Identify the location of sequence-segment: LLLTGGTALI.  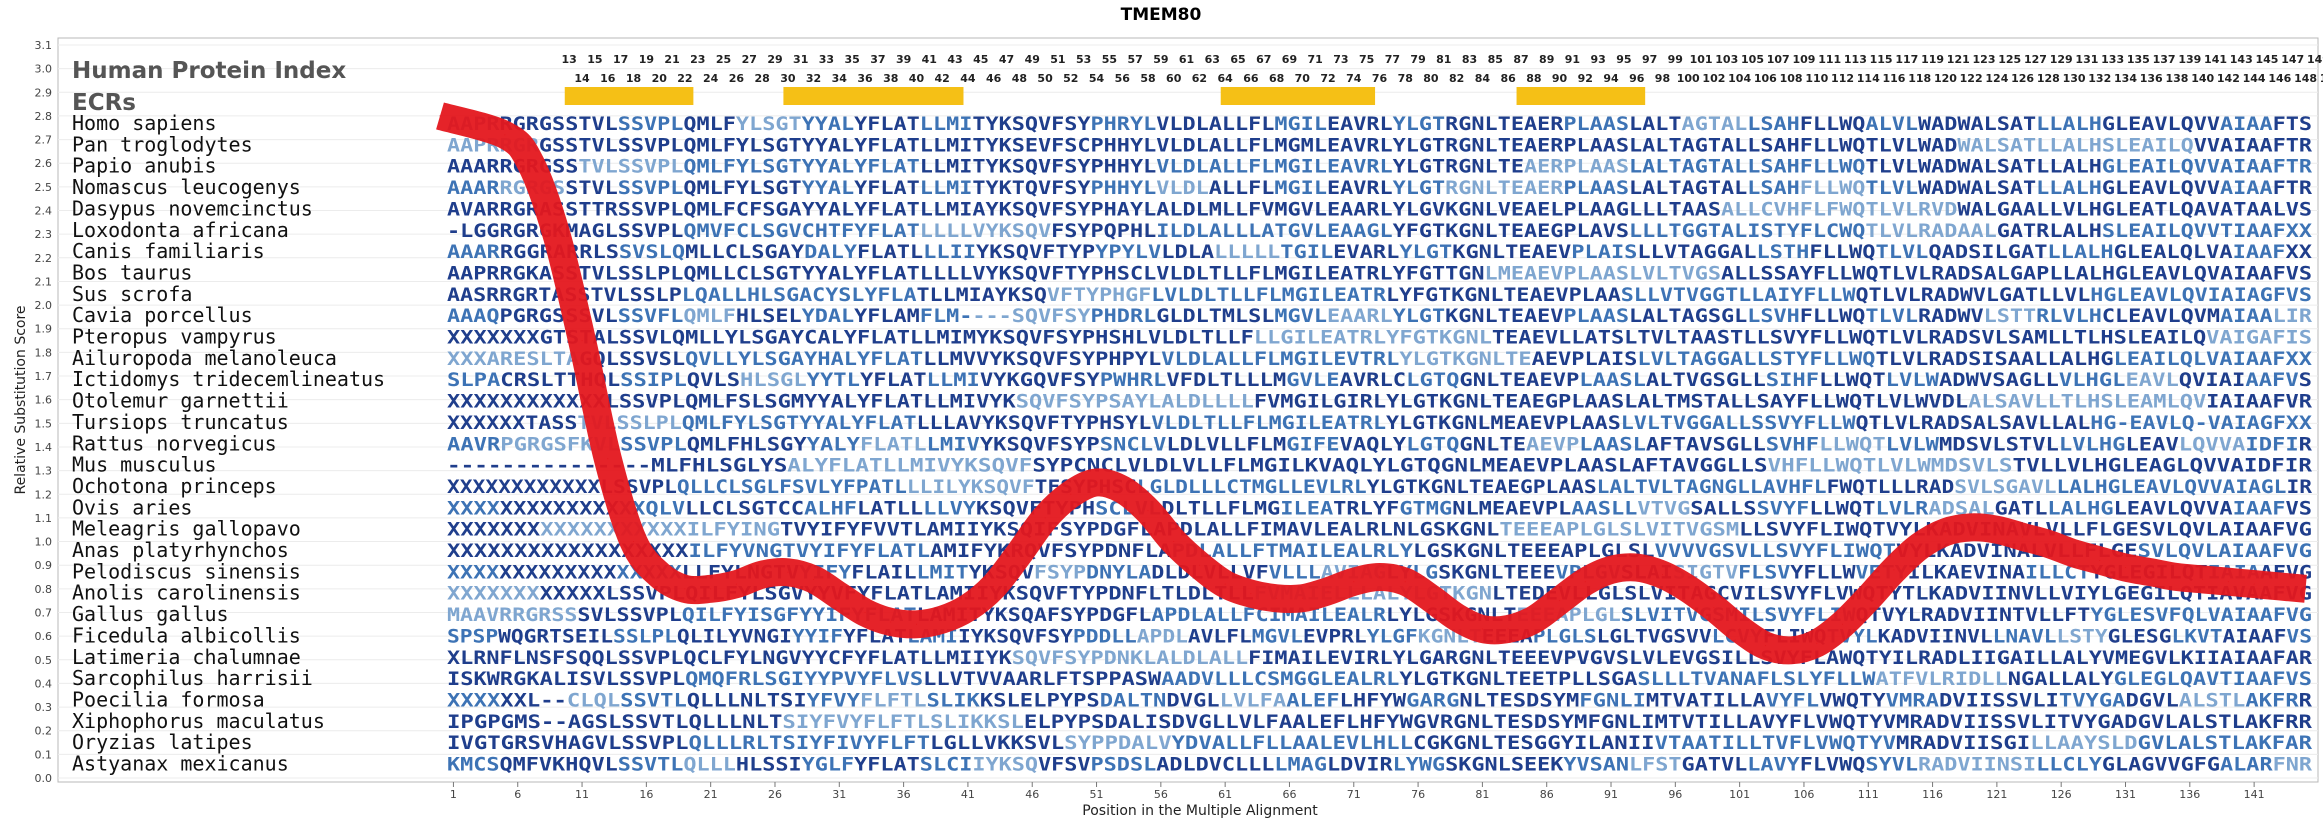
(1694, 231).